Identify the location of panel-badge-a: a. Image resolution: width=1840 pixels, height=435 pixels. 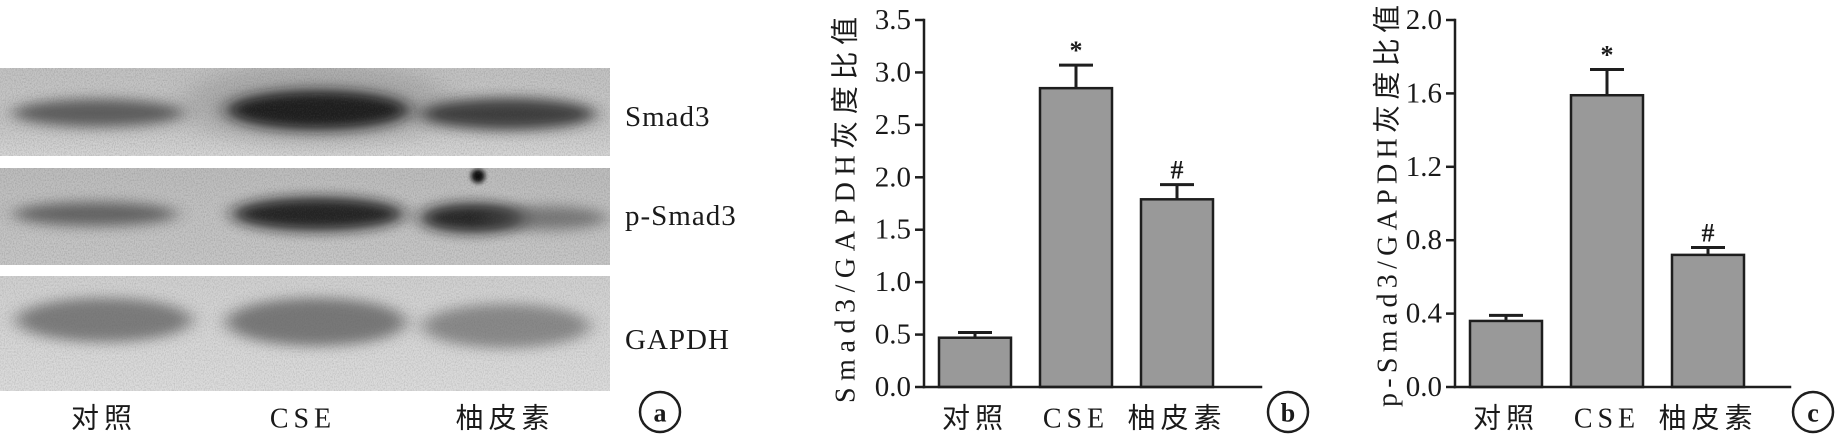
(660, 412).